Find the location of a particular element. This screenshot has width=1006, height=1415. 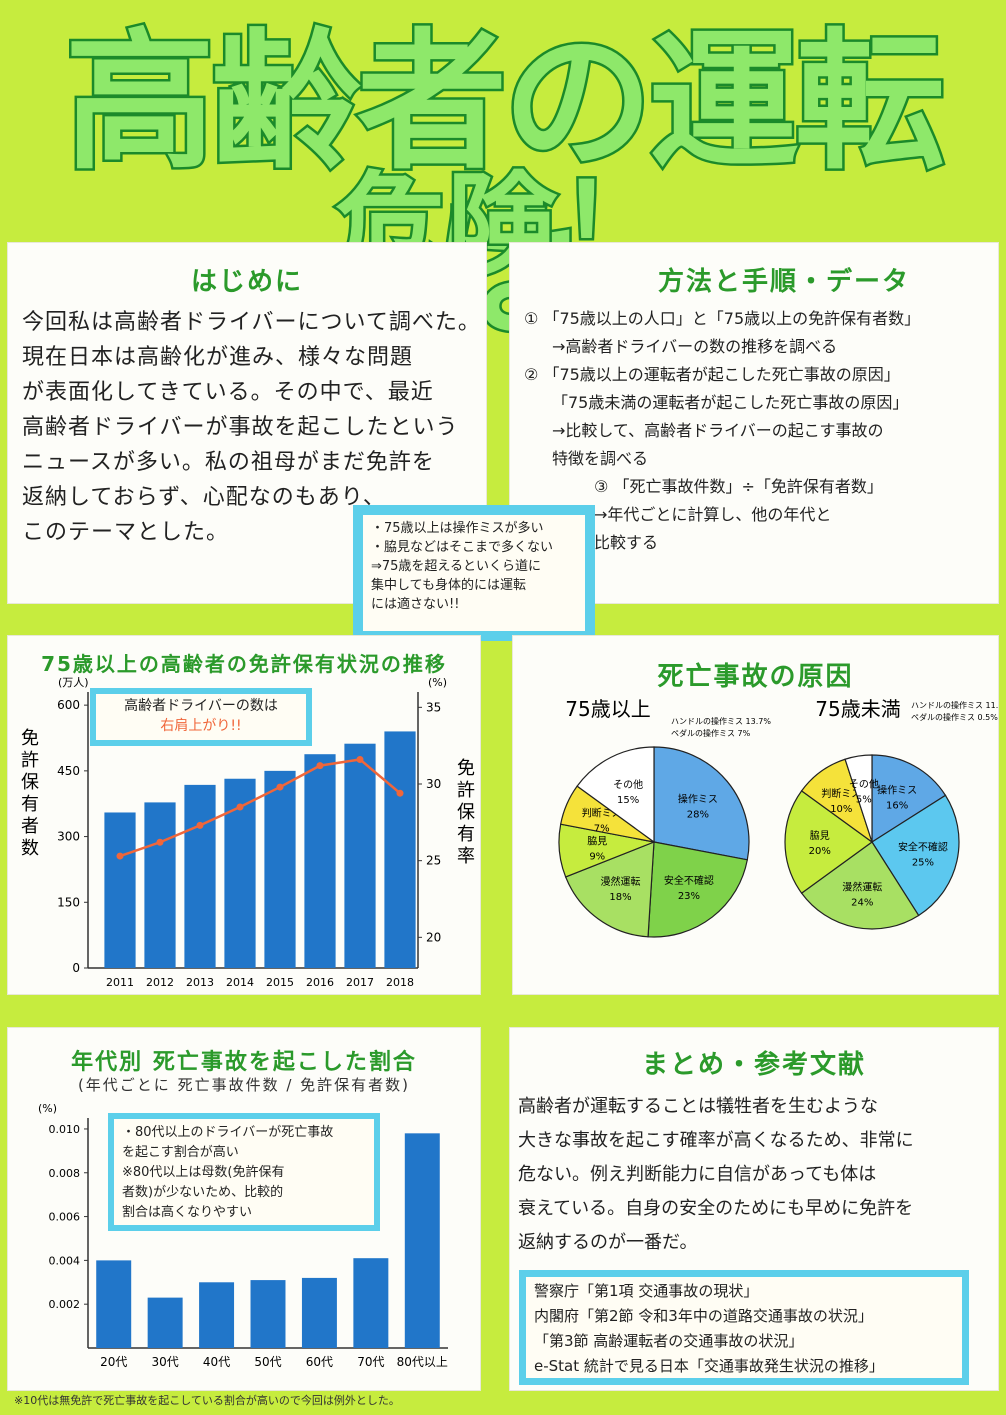

intro-heading: はじめに is located at coordinates (246, 282).